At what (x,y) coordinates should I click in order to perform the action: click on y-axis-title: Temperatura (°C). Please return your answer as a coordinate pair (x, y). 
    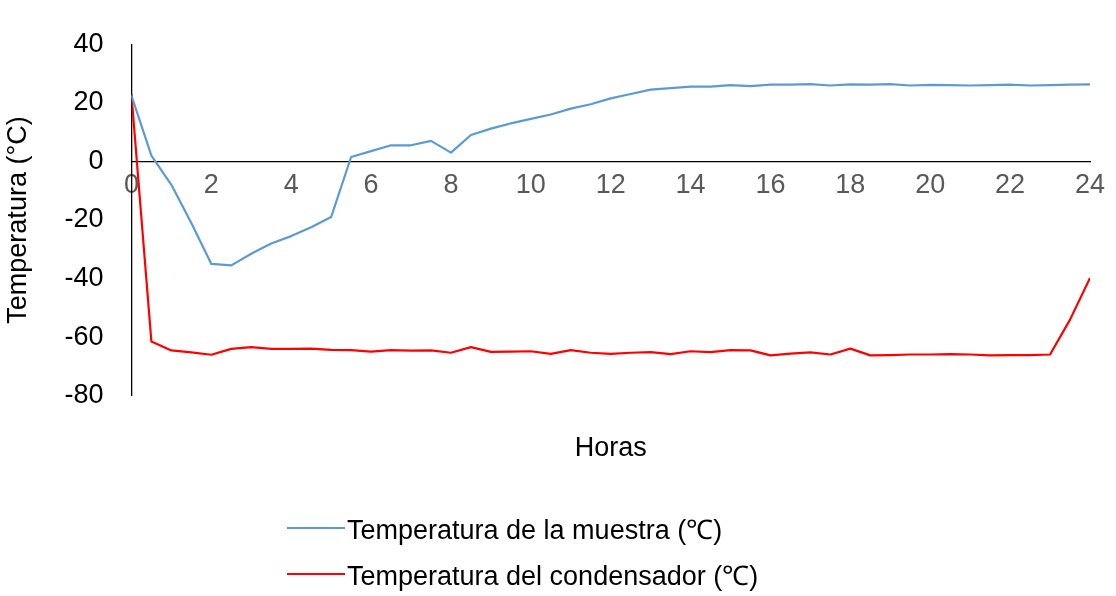
    Looking at the image, I should click on (16, 220).